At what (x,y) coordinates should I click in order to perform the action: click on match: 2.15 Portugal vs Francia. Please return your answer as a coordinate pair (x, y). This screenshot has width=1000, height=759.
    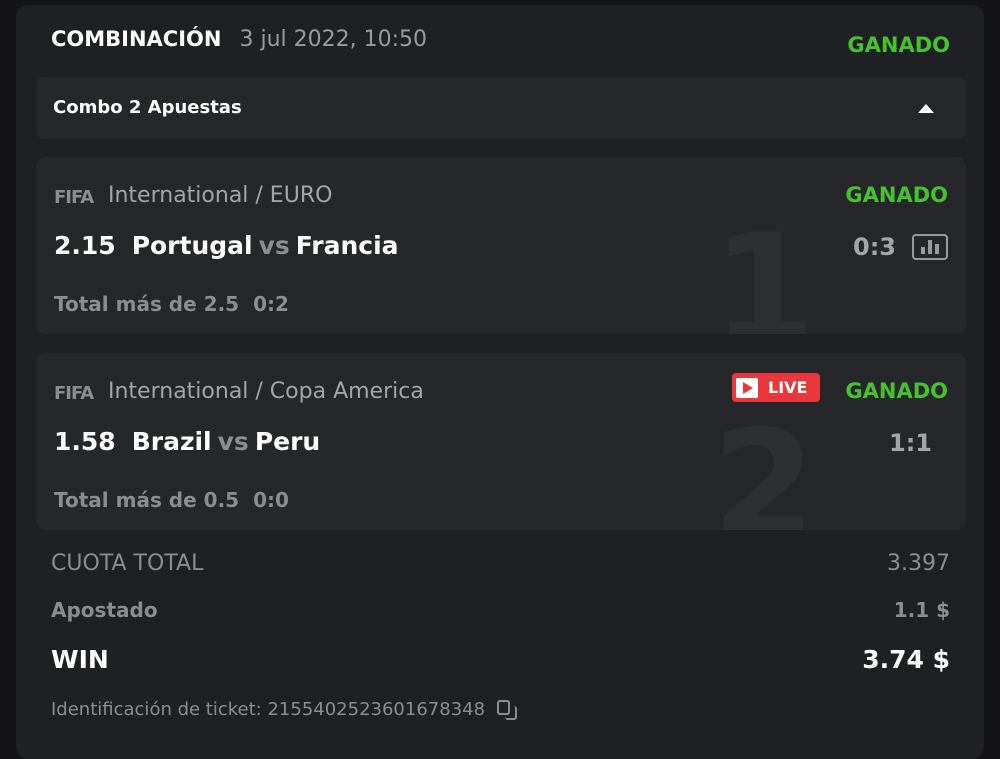
    Looking at the image, I should click on (226, 245).